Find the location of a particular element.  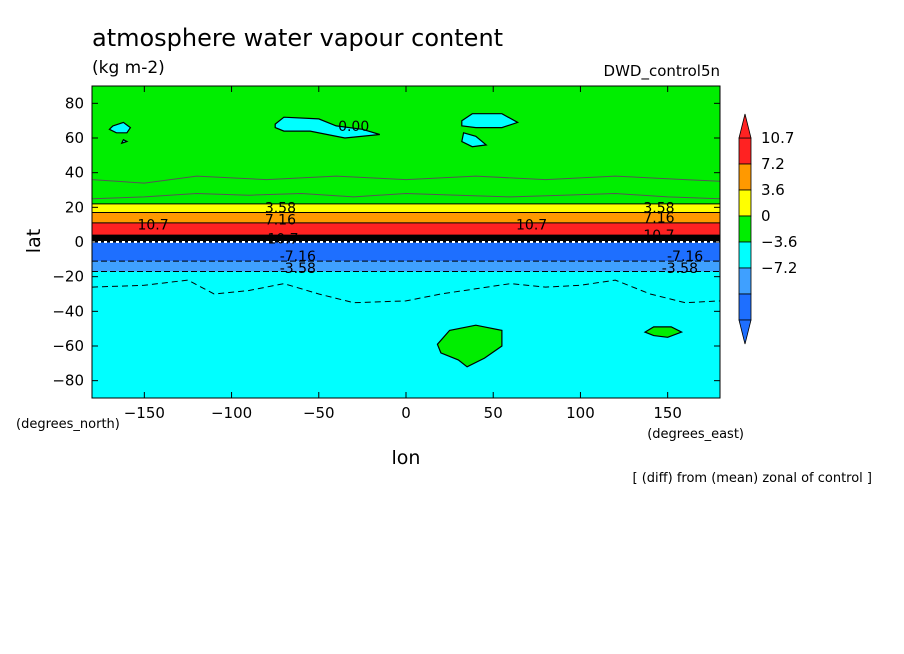

contour-label-8: -10.7 is located at coordinates (280, 240).